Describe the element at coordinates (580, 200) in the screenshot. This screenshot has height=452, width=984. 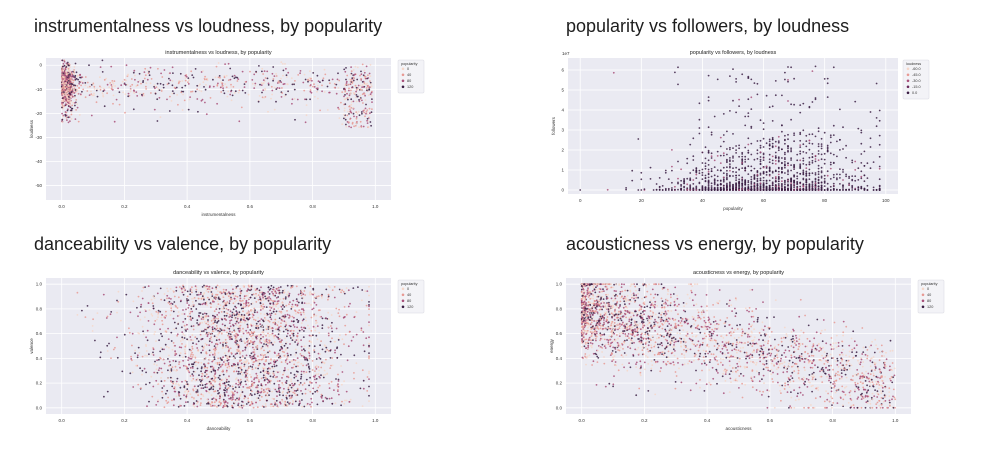
I see `x-tick-label: 0` at that location.